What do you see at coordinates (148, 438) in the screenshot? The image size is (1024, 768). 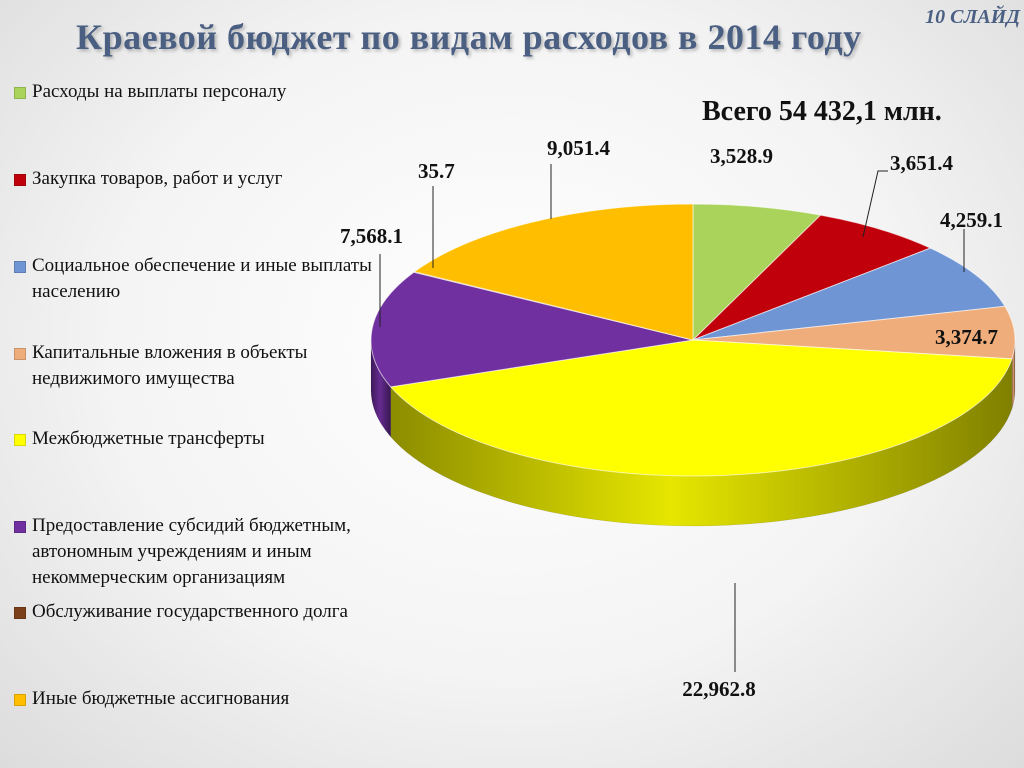 I see `legend-label: Межбюджетные трансферты` at bounding box center [148, 438].